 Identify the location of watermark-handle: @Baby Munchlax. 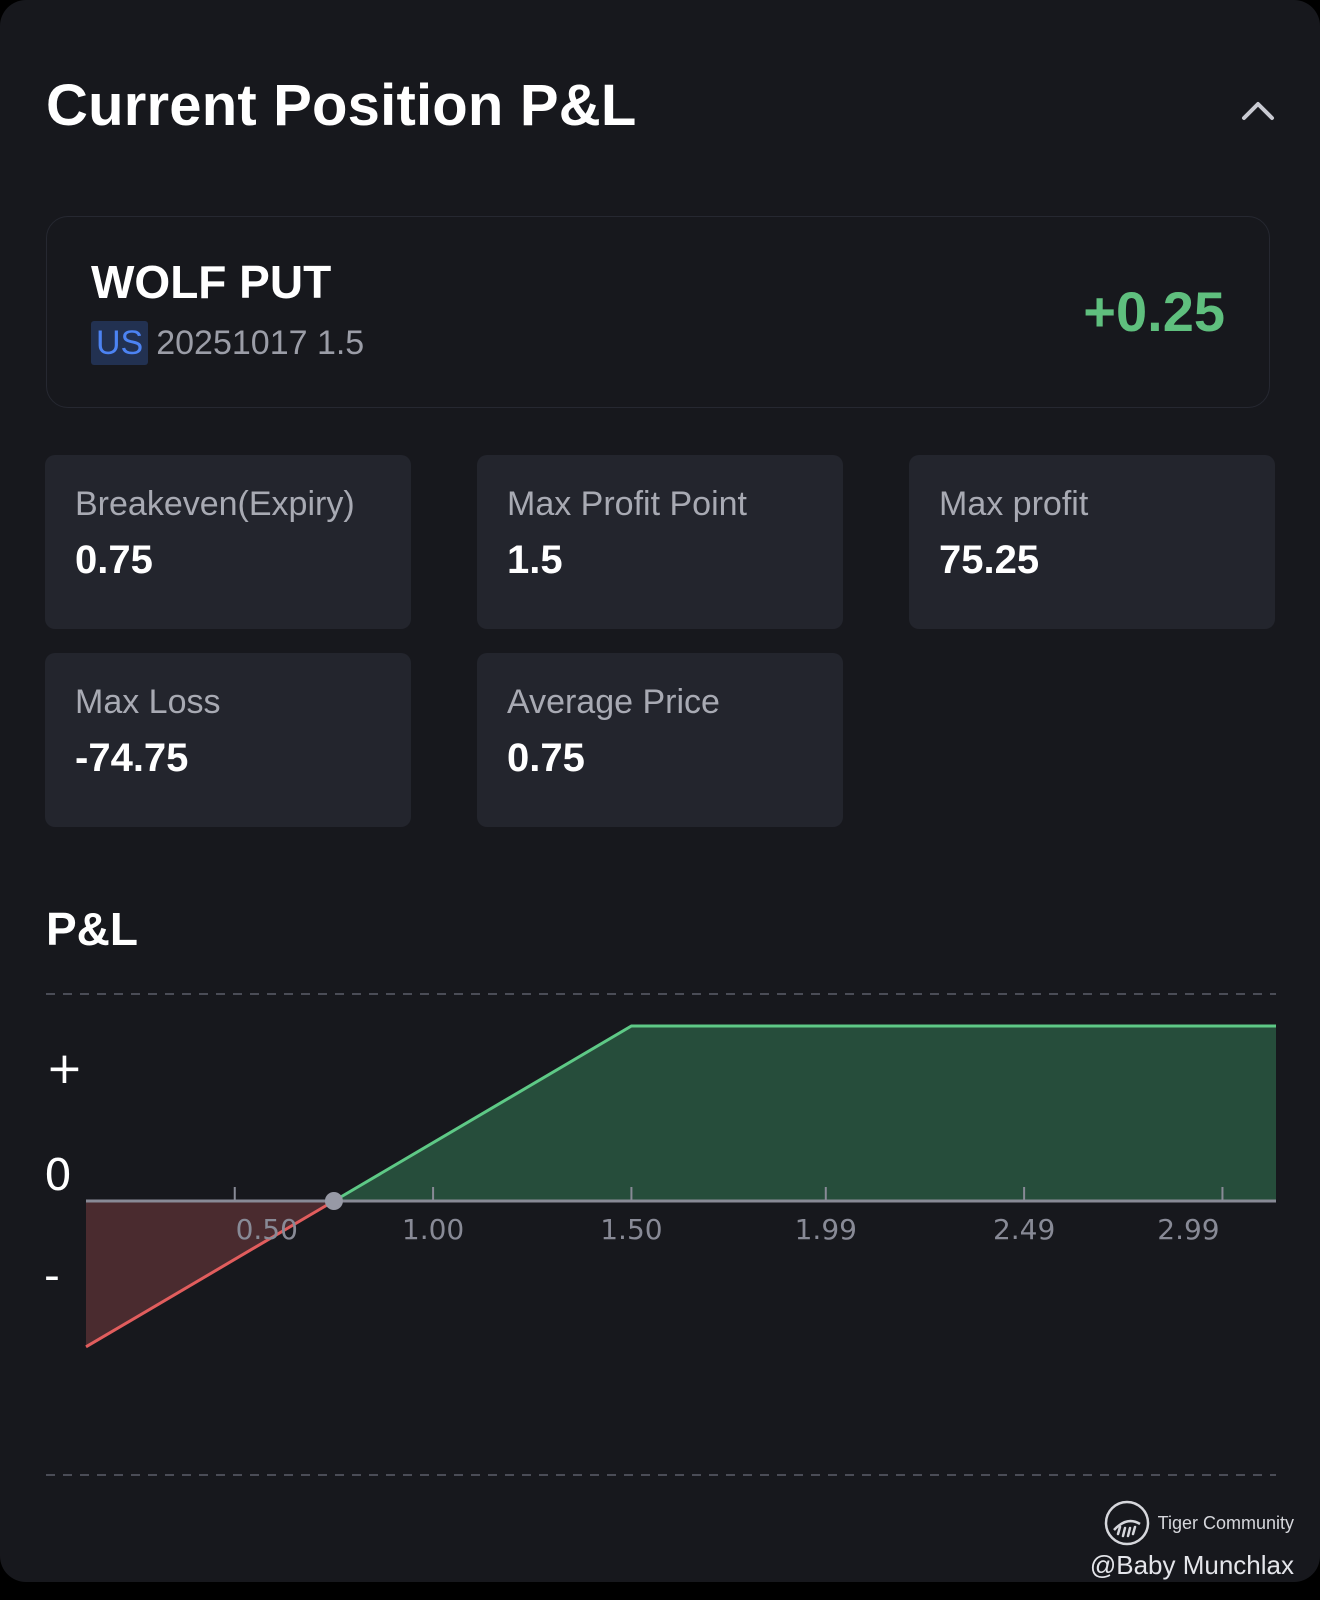
(1191, 1565).